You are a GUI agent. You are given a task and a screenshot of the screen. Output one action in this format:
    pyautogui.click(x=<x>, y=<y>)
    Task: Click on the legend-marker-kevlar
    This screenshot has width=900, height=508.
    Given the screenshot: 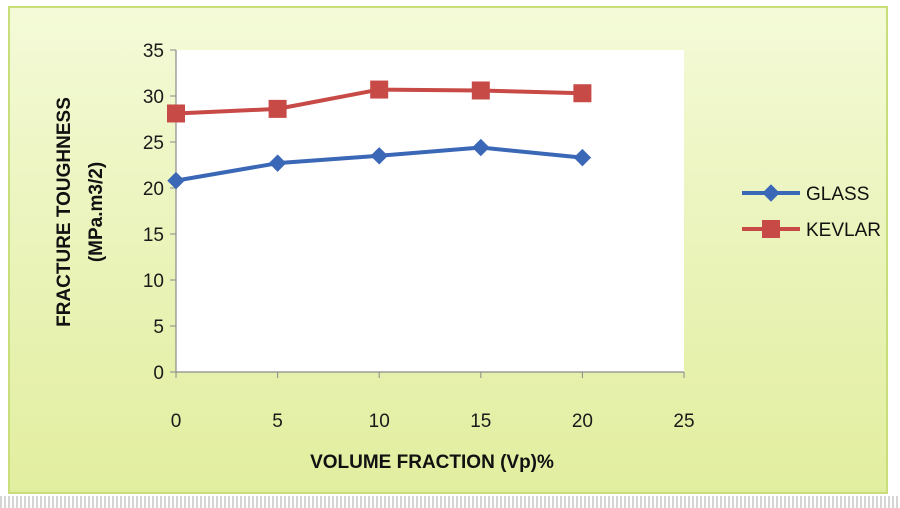 What is the action you would take?
    pyautogui.click(x=771, y=229)
    